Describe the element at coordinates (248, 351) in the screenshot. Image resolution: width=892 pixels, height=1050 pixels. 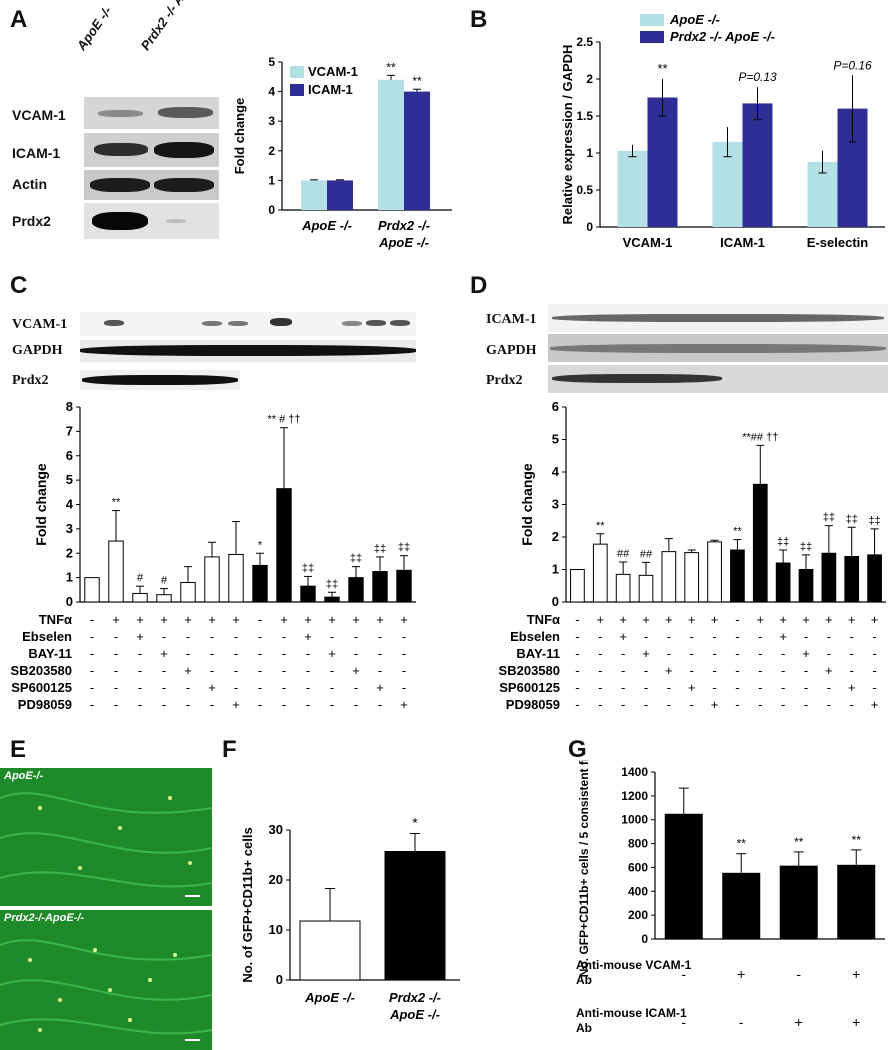
I see `blot-c-strip-gapdh` at that location.